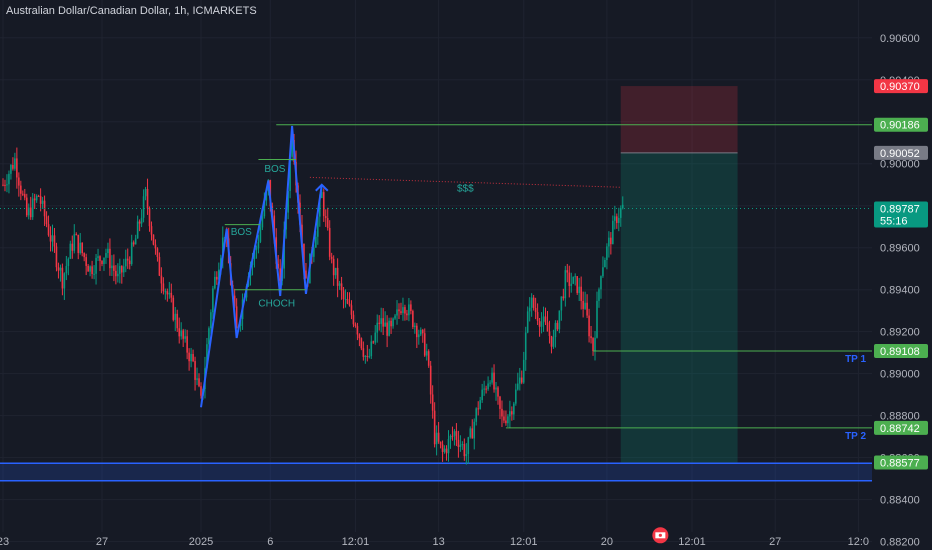 The width and height of the screenshot is (932, 550). I want to click on position-zones, so click(679, 274).